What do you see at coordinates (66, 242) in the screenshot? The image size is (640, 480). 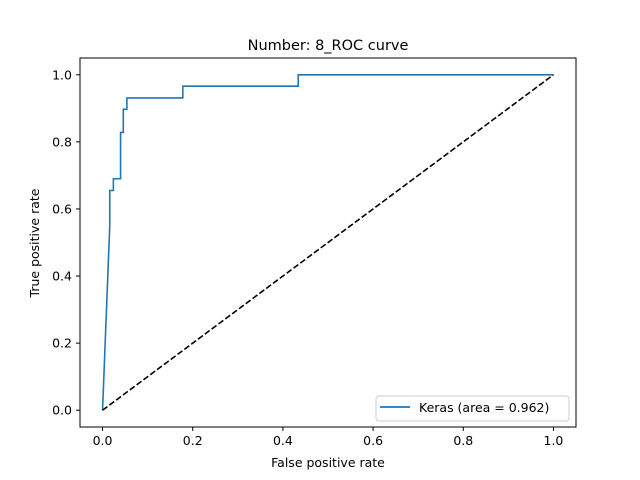 I see `y-axis: 0.0 0.2 0.4 0.6 0.8 1.0` at bounding box center [66, 242].